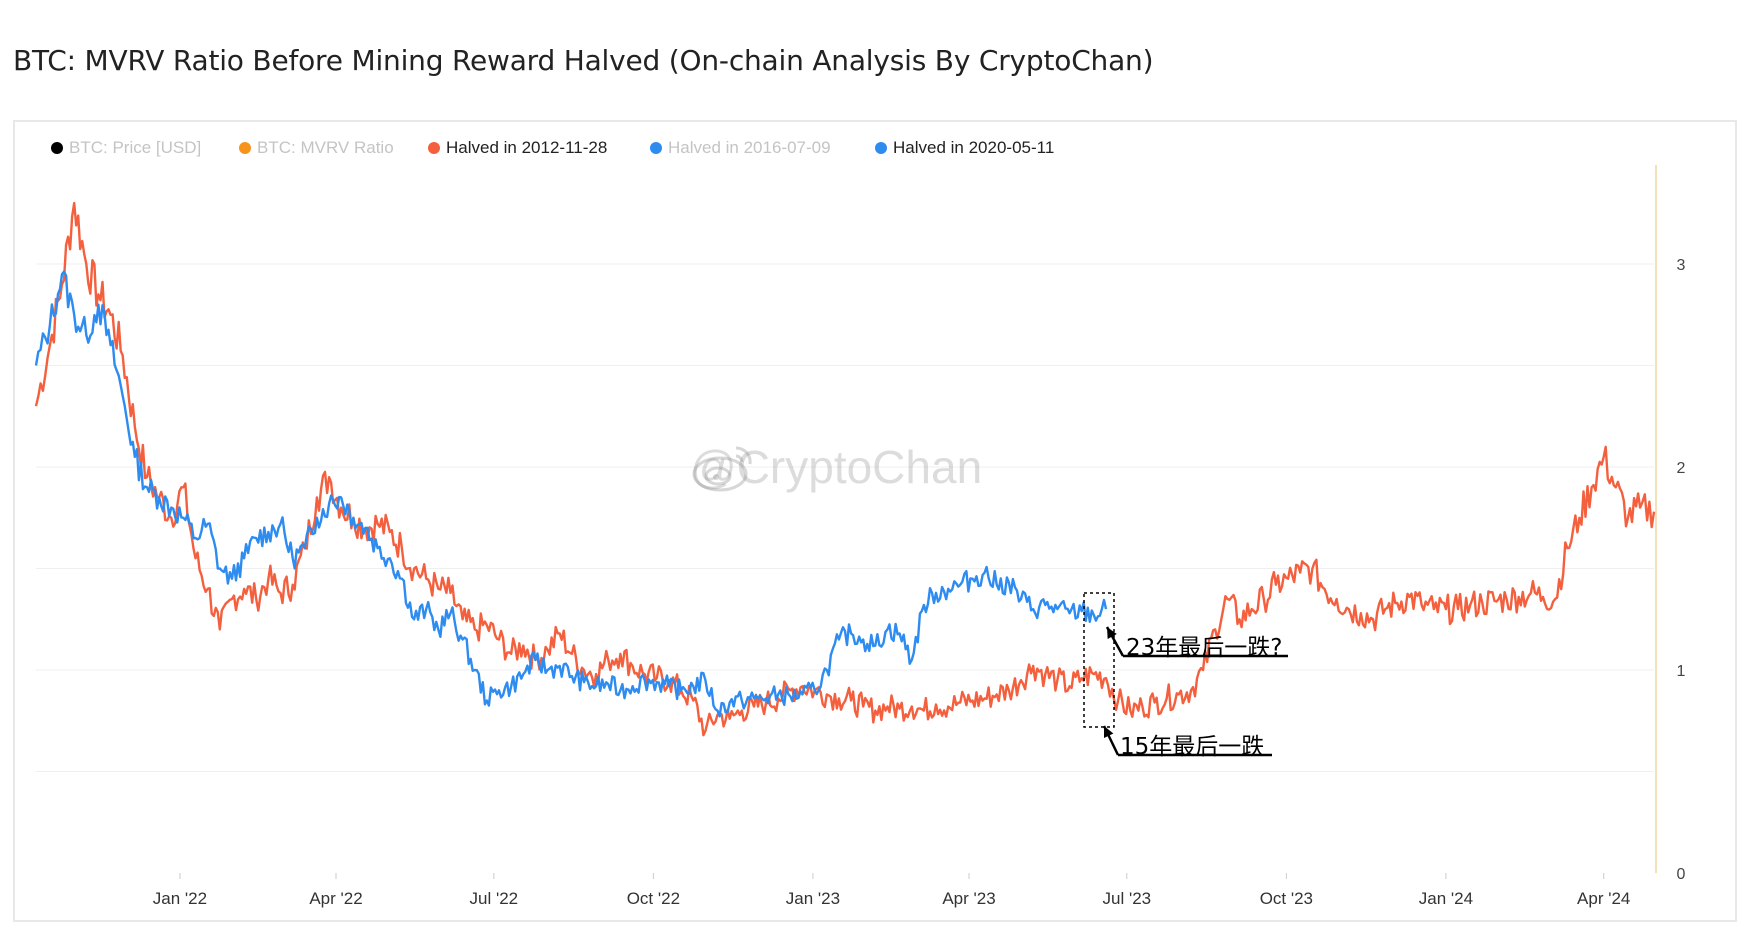 The width and height of the screenshot is (1750, 936). What do you see at coordinates (968, 898) in the screenshot?
I see `x-tick-label: Apr '23` at bounding box center [968, 898].